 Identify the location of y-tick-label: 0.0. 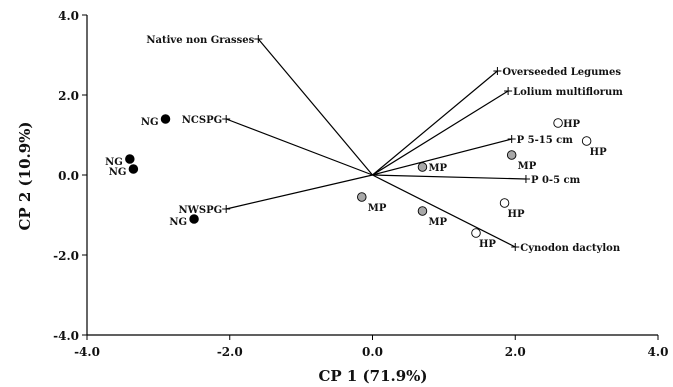
(68, 176).